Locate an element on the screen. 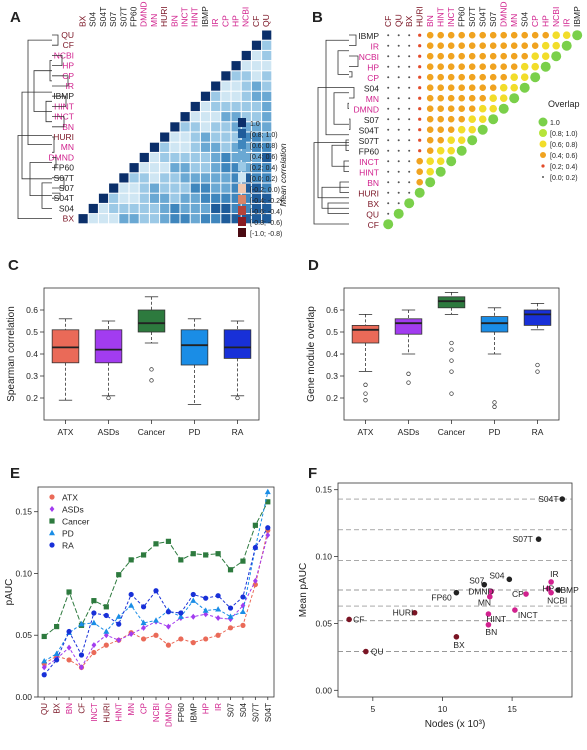 This screenshot has height=750, width=587. legend-label-atx: ATX is located at coordinates (70, 498).